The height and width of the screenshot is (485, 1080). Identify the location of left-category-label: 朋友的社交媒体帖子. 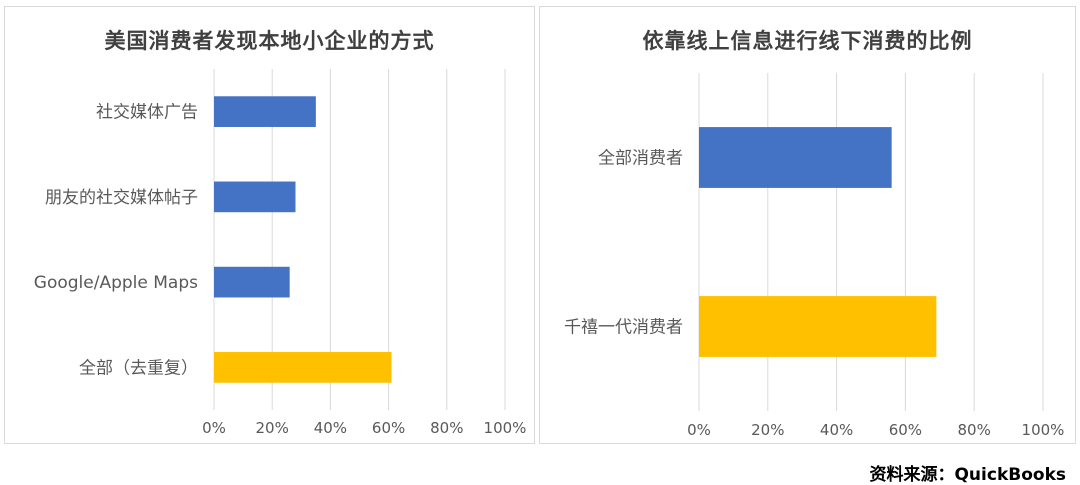
(121, 198).